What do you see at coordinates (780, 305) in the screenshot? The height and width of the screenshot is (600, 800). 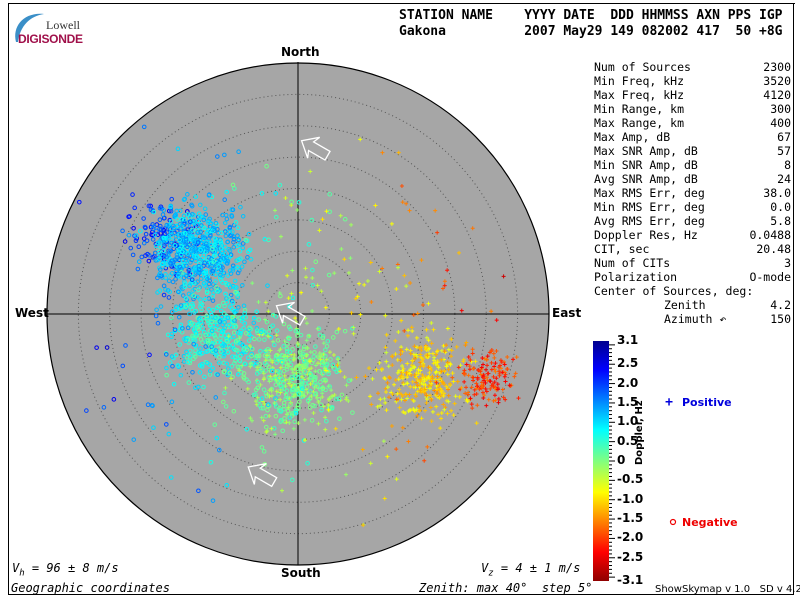 I see `stat-value: 4.2` at bounding box center [780, 305].